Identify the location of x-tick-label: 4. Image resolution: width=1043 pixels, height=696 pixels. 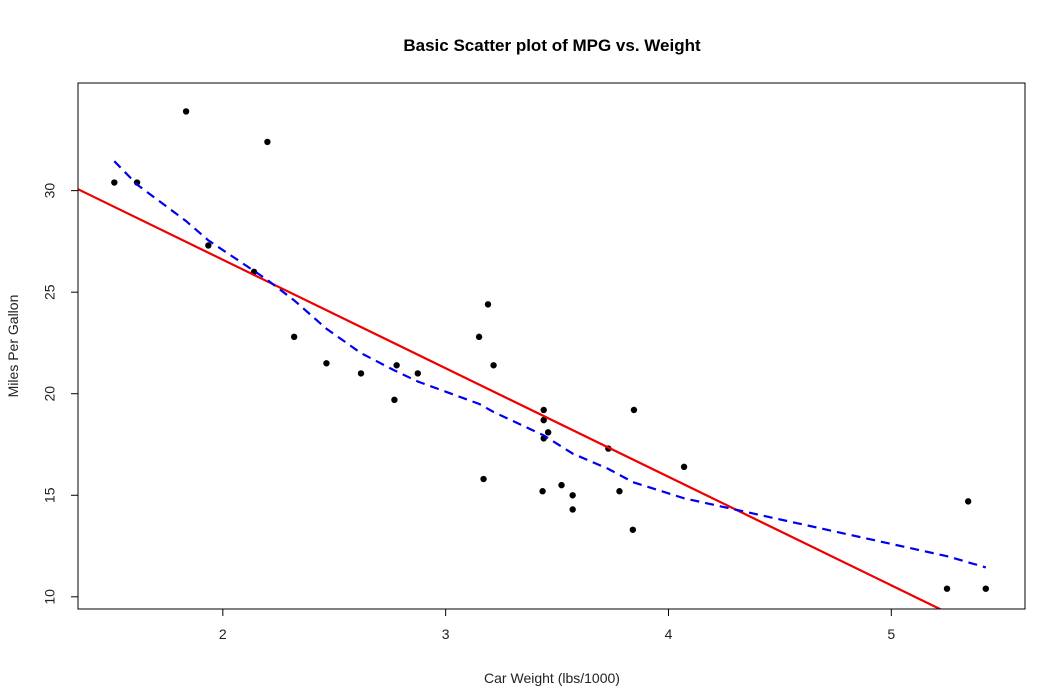
(669, 634).